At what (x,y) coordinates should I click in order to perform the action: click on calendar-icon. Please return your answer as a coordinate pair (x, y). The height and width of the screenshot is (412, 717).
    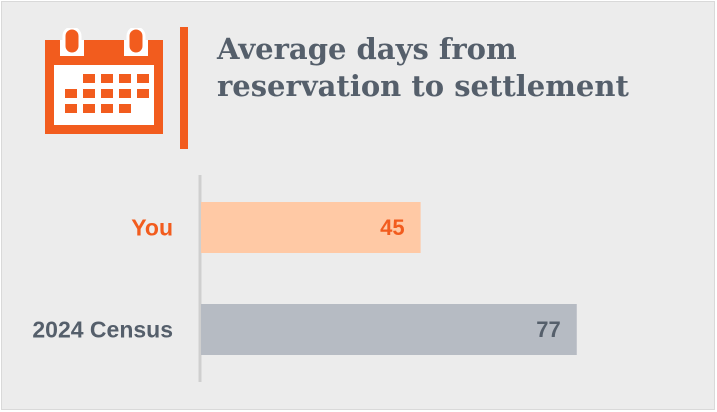
    Looking at the image, I should click on (104, 81).